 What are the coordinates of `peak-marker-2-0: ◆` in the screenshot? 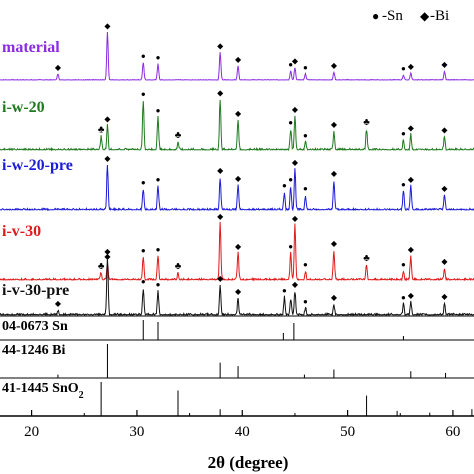 It's located at (107, 158).